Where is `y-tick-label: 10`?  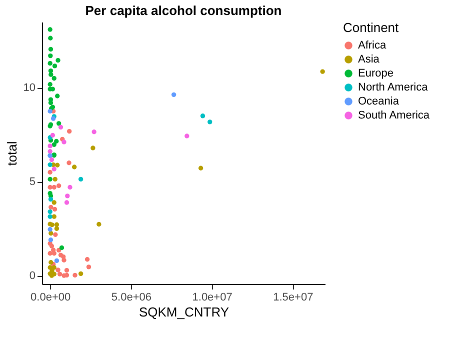
y-tick-label: 10 is located at coordinates (29, 88).